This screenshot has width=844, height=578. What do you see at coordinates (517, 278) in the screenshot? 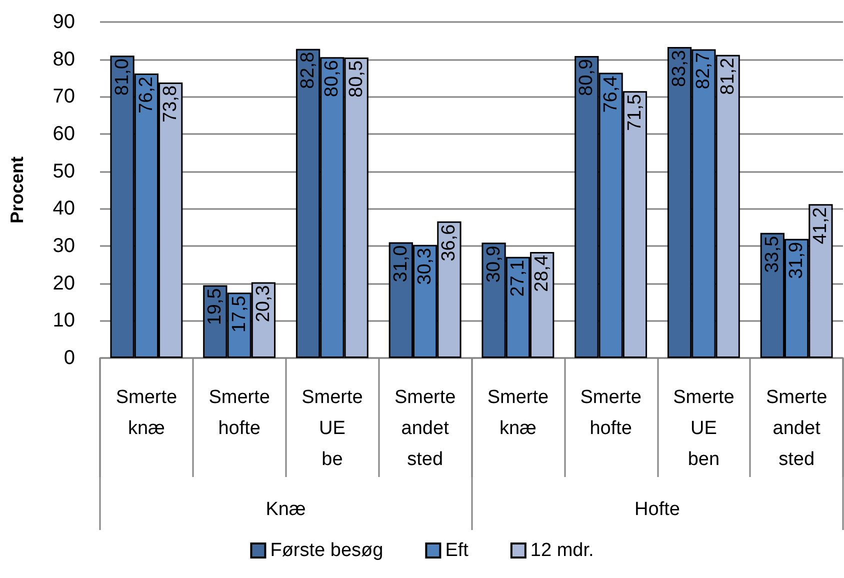
I see `data-label: 27,1` at bounding box center [517, 278].